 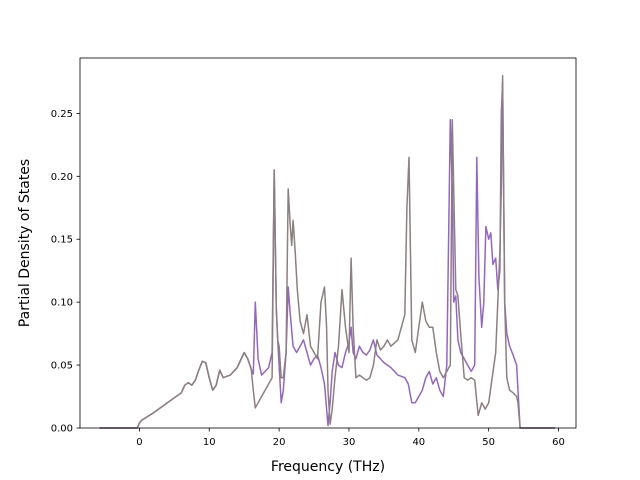 What do you see at coordinates (62, 303) in the screenshot?
I see `y-tick-label: 0.10` at bounding box center [62, 303].